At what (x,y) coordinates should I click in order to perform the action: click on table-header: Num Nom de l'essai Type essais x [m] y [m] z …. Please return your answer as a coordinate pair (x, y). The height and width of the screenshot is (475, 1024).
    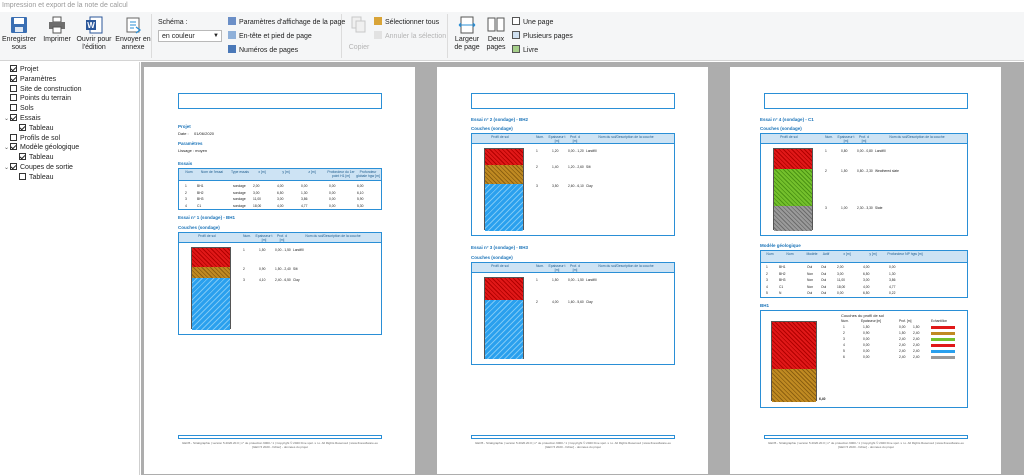
    Looking at the image, I should click on (280, 175).